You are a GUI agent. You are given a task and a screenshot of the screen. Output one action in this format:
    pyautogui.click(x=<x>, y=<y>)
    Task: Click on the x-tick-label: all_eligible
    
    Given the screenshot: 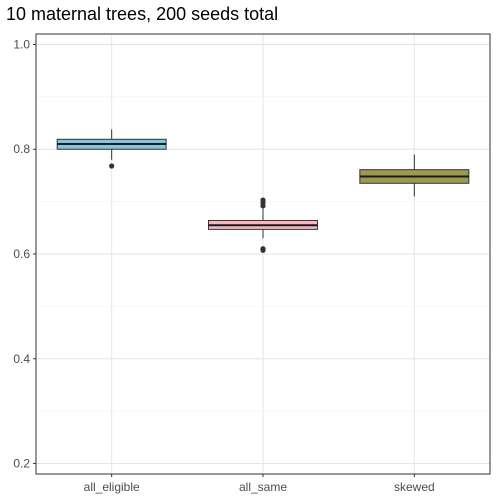 What is the action you would take?
    pyautogui.click(x=112, y=487)
    